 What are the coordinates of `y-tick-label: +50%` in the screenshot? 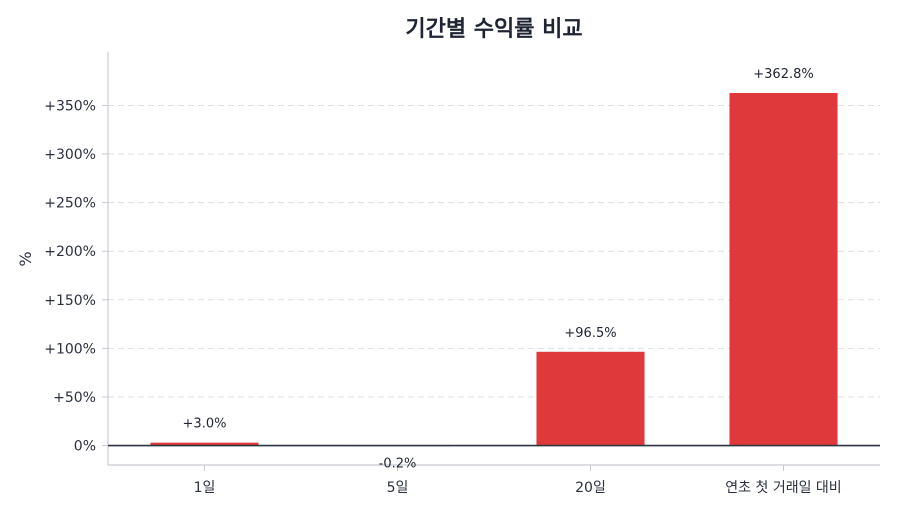 It's located at (74, 398).